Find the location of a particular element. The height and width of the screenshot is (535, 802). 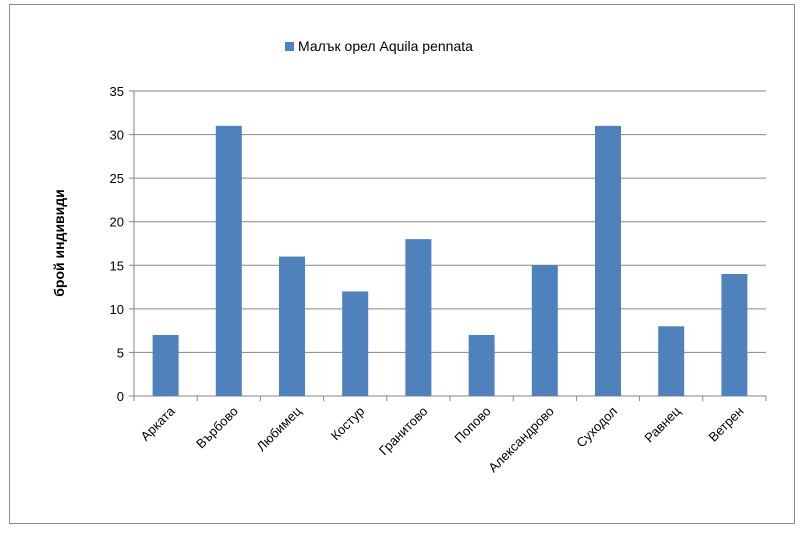

y-tick-label: 30 is located at coordinates (117, 135).